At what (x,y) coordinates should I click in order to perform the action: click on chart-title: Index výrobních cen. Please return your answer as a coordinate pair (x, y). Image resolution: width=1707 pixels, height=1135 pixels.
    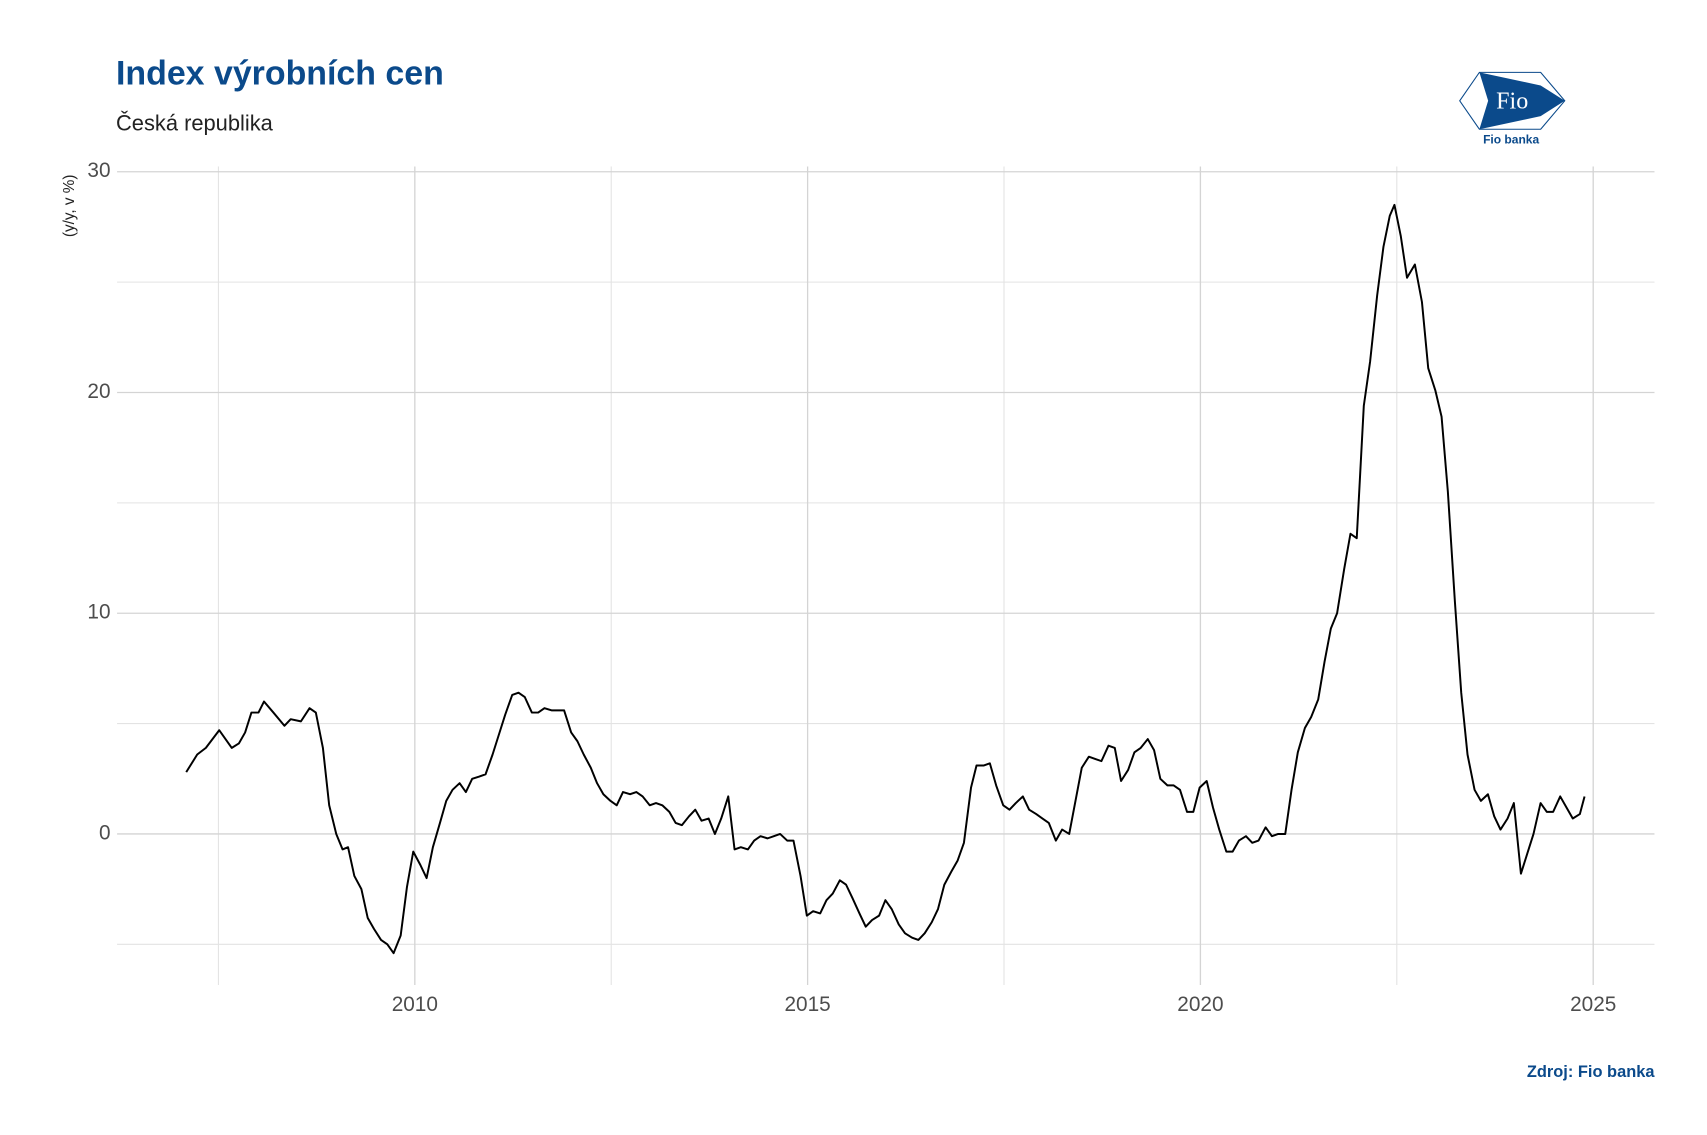
    Looking at the image, I should click on (280, 74).